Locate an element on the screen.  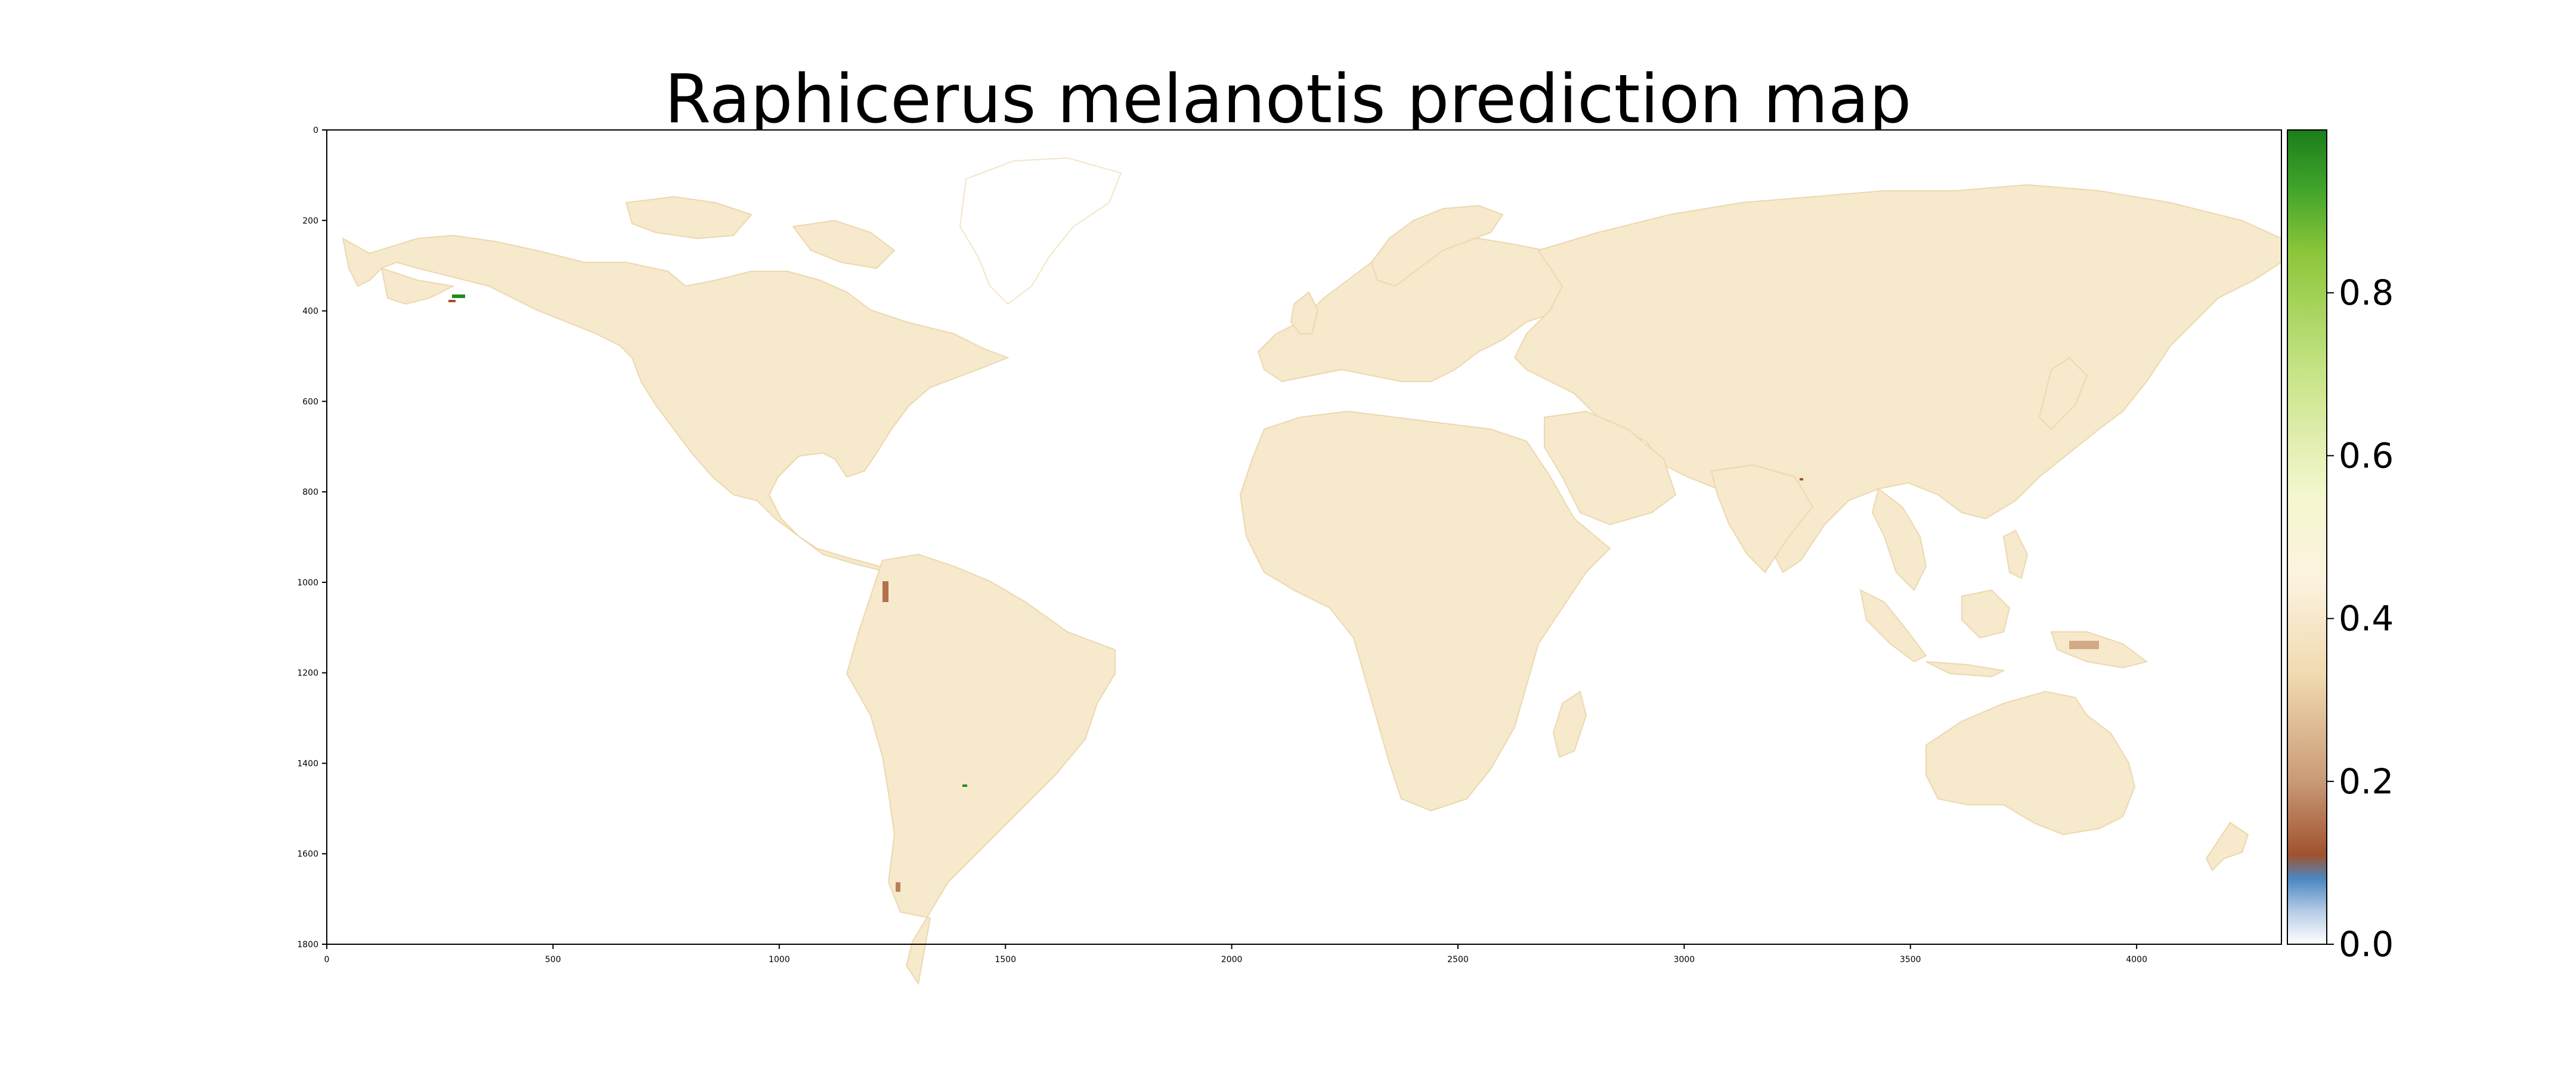
x-tick-label: 1500 is located at coordinates (1005, 960).